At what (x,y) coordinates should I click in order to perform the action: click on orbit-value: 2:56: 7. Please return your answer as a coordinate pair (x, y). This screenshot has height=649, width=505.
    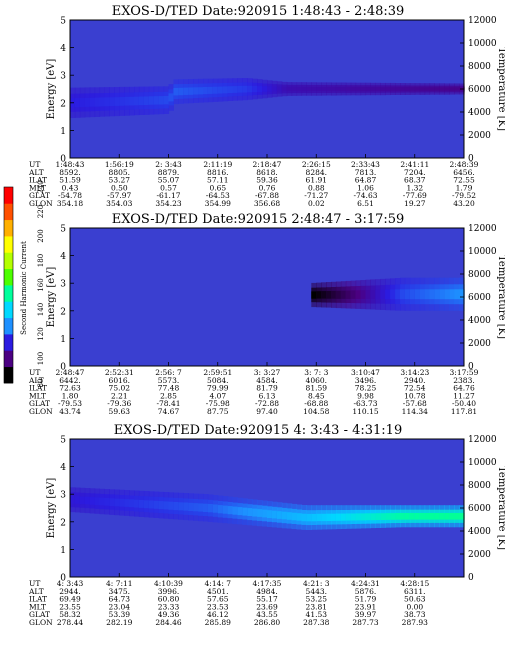
    Looking at the image, I should click on (168, 372).